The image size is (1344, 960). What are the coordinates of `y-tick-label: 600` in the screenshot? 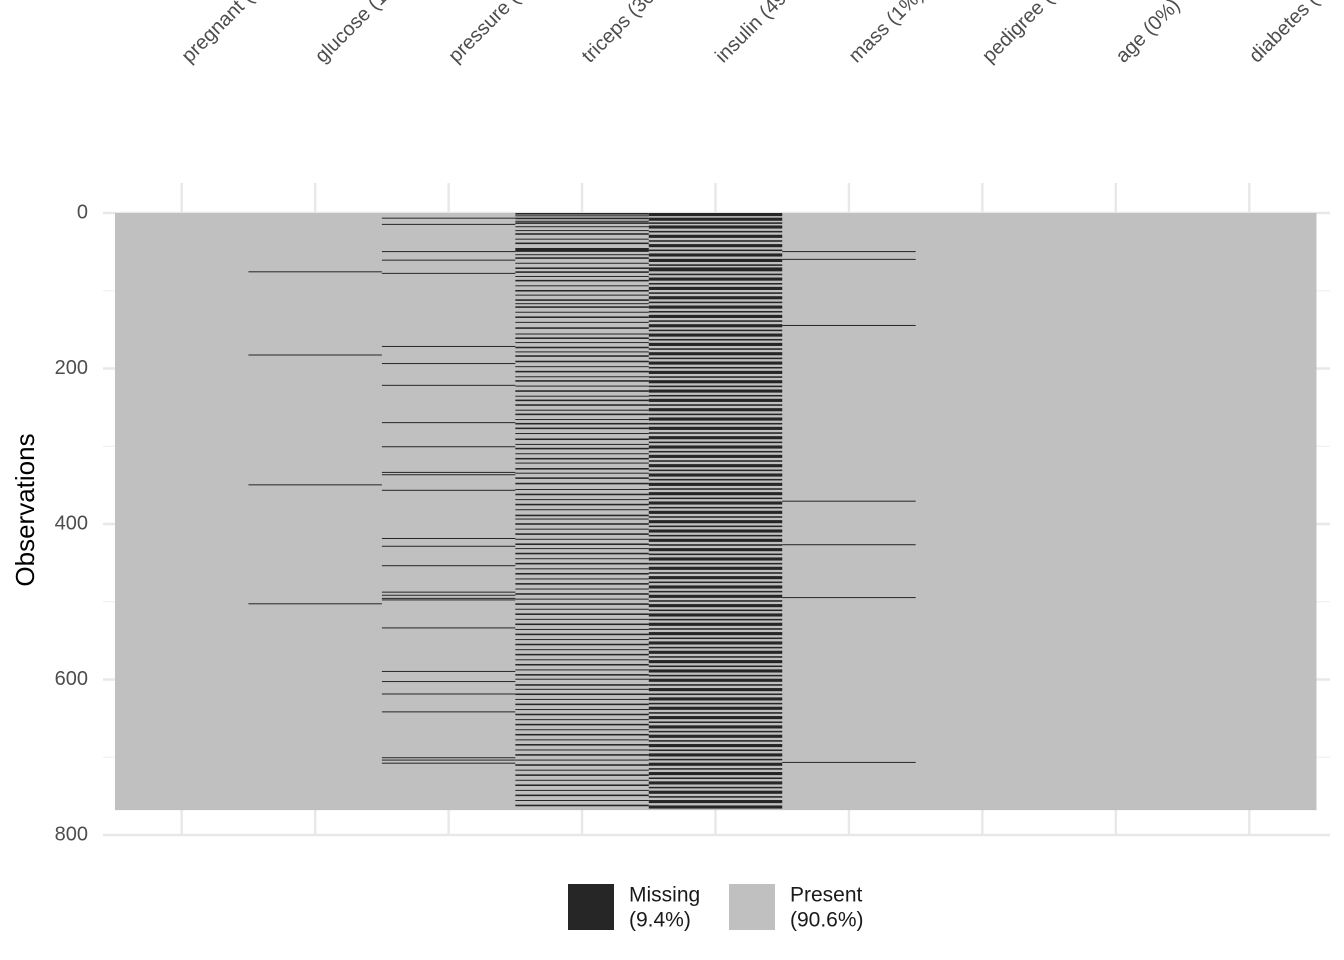 It's located at (71, 679).